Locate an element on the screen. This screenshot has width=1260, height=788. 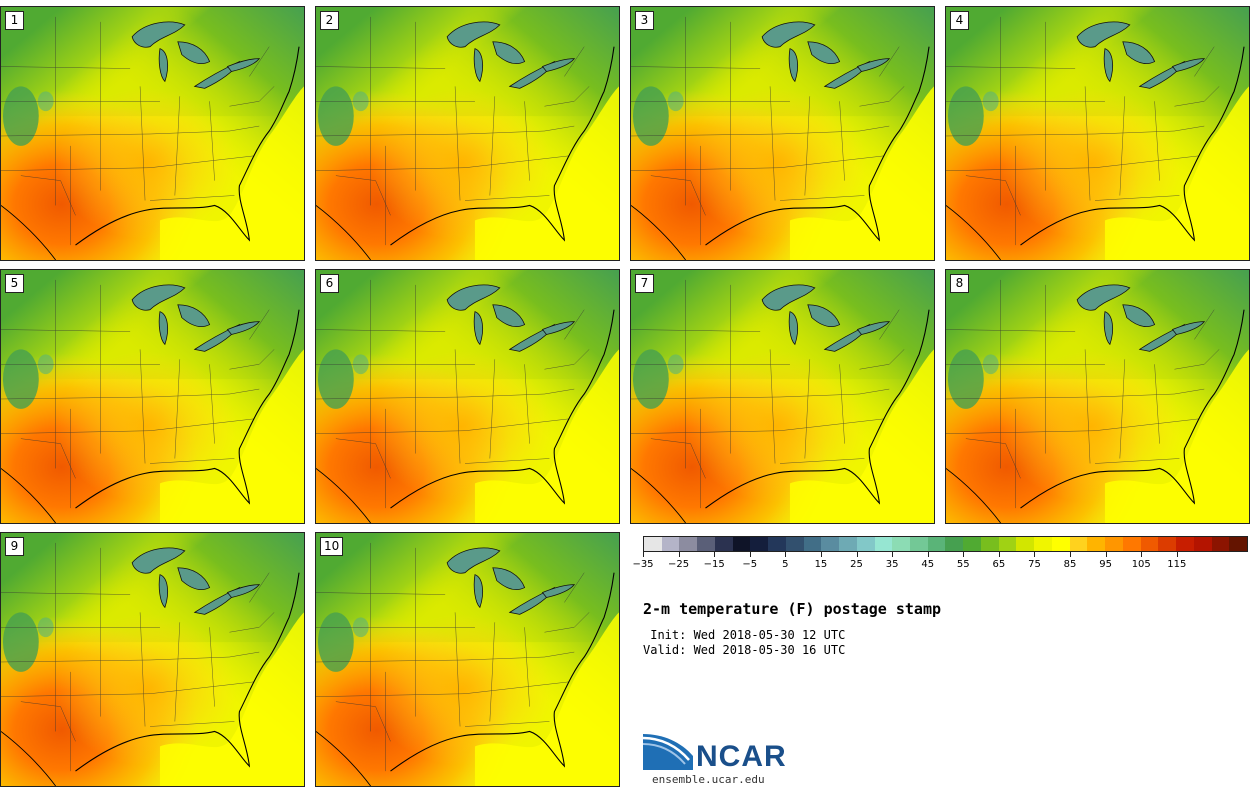
temperature-colorbar is located at coordinates (945, 544).